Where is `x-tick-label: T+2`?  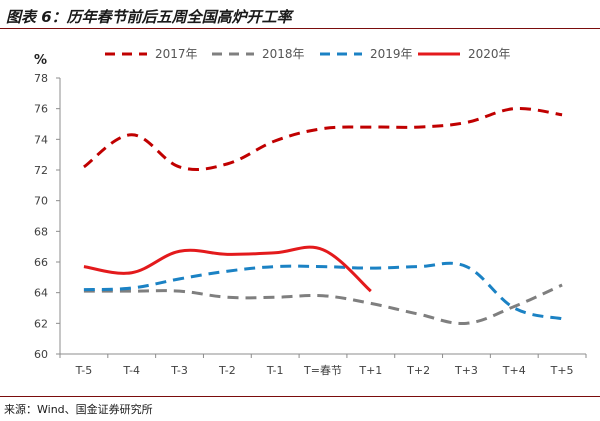 x-tick-label: T+2 is located at coordinates (418, 370).